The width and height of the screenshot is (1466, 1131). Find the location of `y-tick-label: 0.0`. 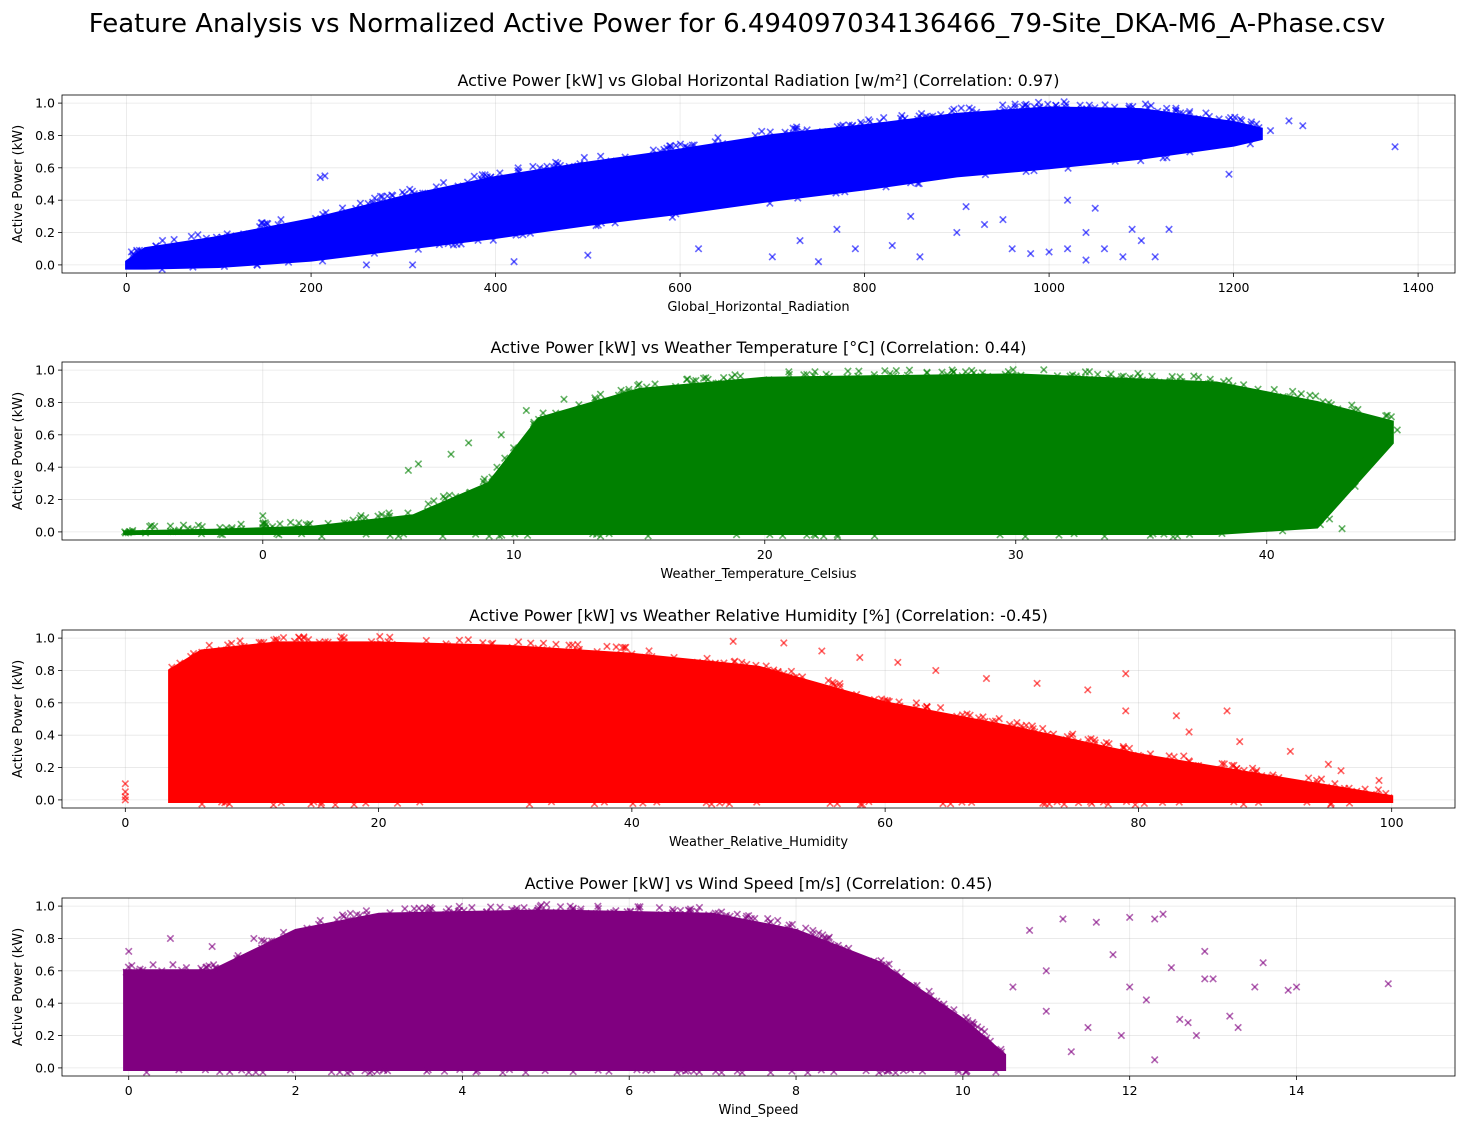

y-tick-label: 0.0 is located at coordinates (45, 264).